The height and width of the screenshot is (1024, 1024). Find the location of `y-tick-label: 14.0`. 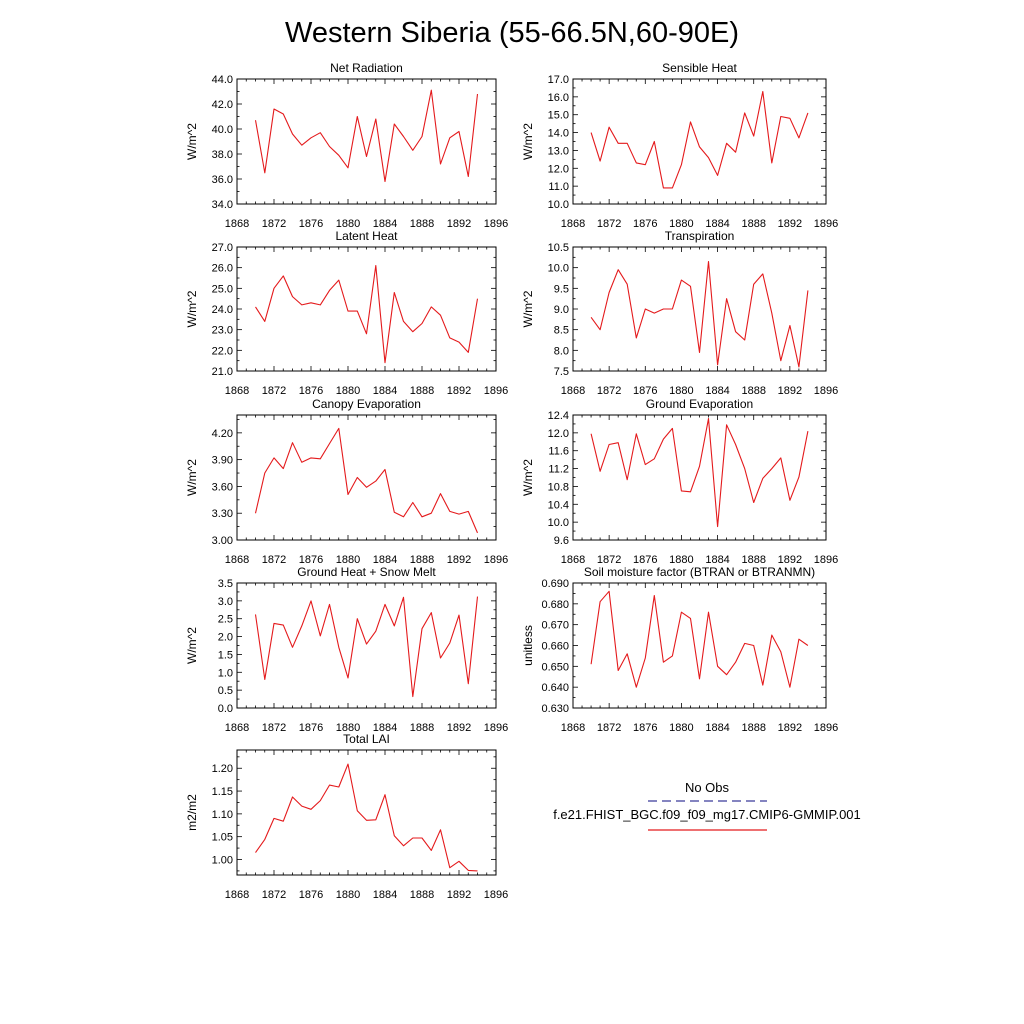

y-tick-label: 14.0 is located at coordinates (558, 134).